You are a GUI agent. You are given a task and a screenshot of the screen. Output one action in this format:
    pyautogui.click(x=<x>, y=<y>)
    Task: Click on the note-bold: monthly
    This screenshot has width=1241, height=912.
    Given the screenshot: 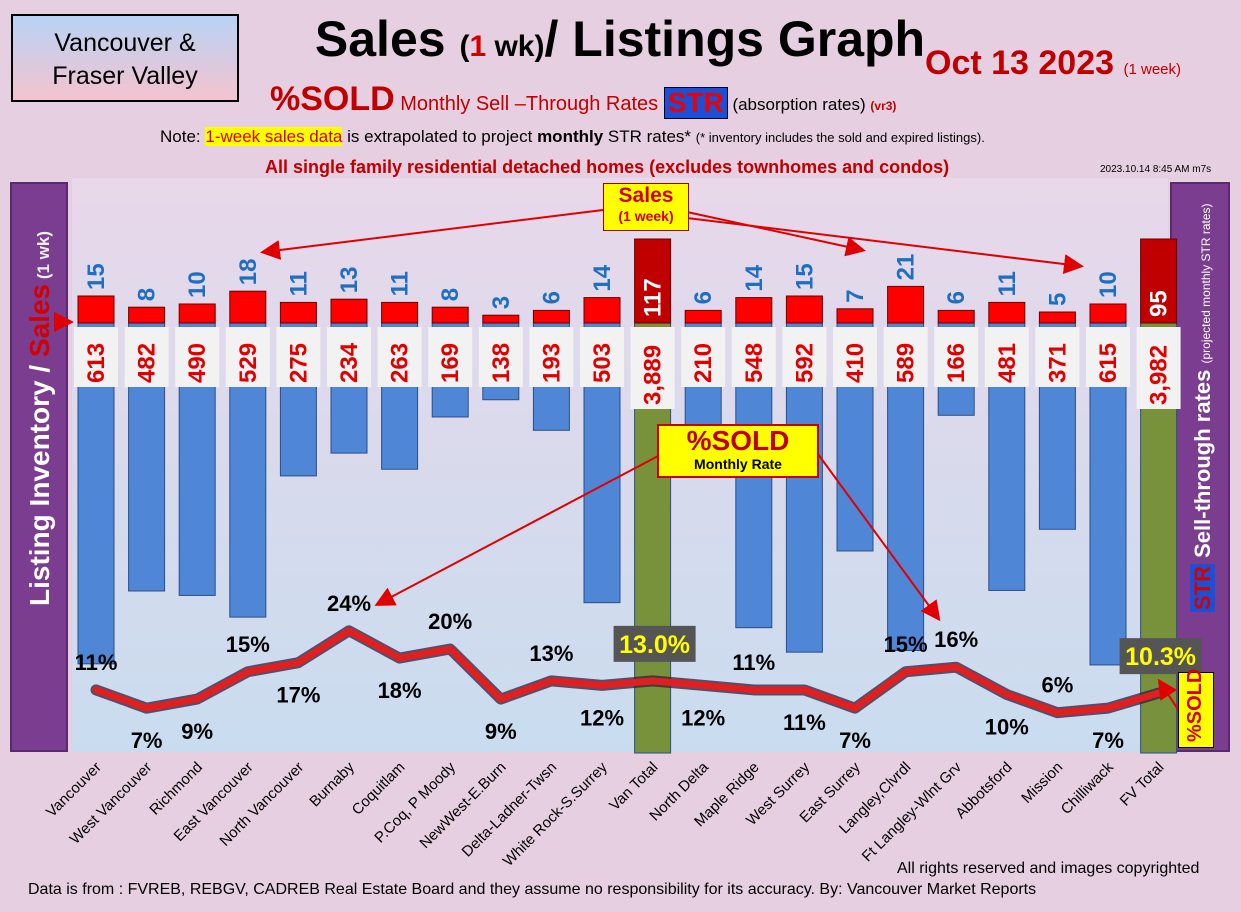 What is the action you would take?
    pyautogui.click(x=570, y=136)
    